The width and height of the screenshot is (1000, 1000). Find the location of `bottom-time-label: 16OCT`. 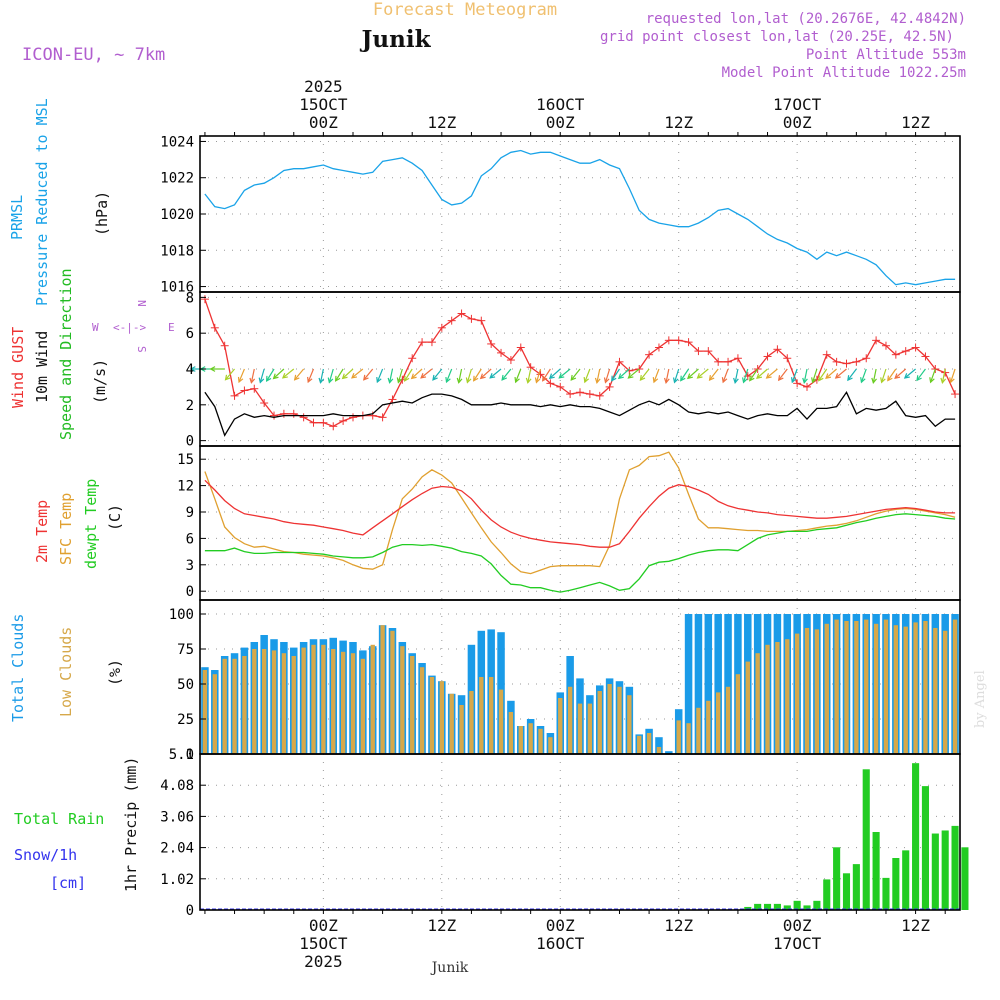

bottom-time-label: 16OCT is located at coordinates (560, 943).